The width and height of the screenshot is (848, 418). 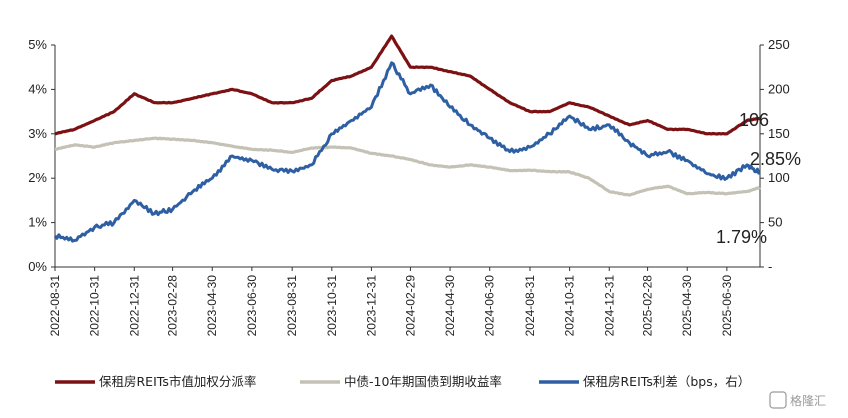 I want to click on legend-label-2: 中债-10年期国债到期收益率, so click(x=423, y=381).